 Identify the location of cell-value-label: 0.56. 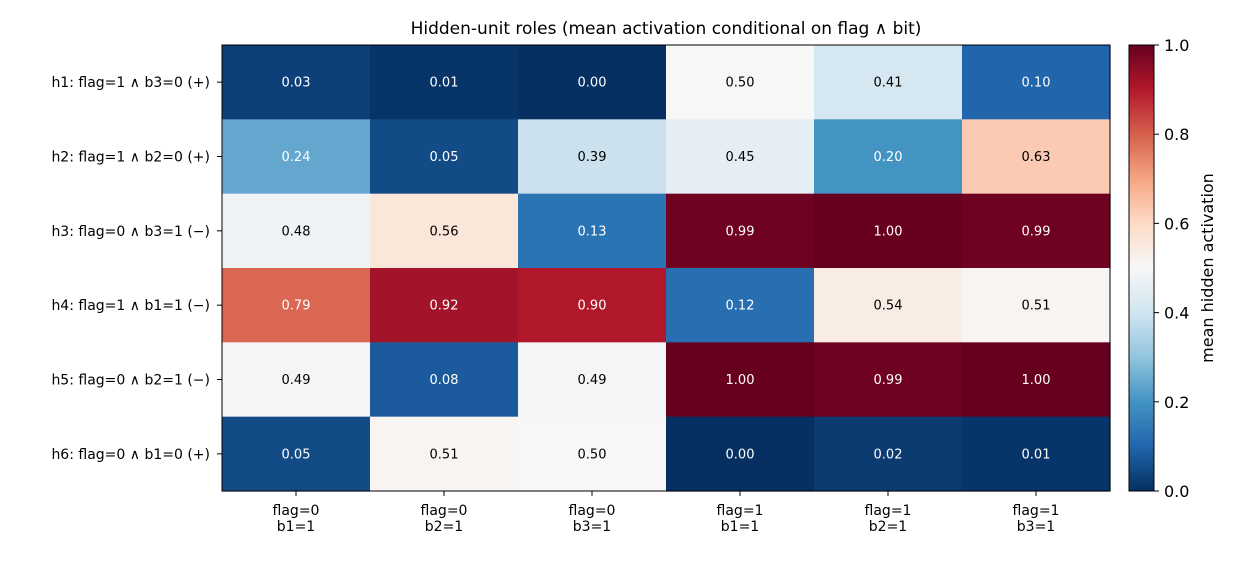
(444, 231).